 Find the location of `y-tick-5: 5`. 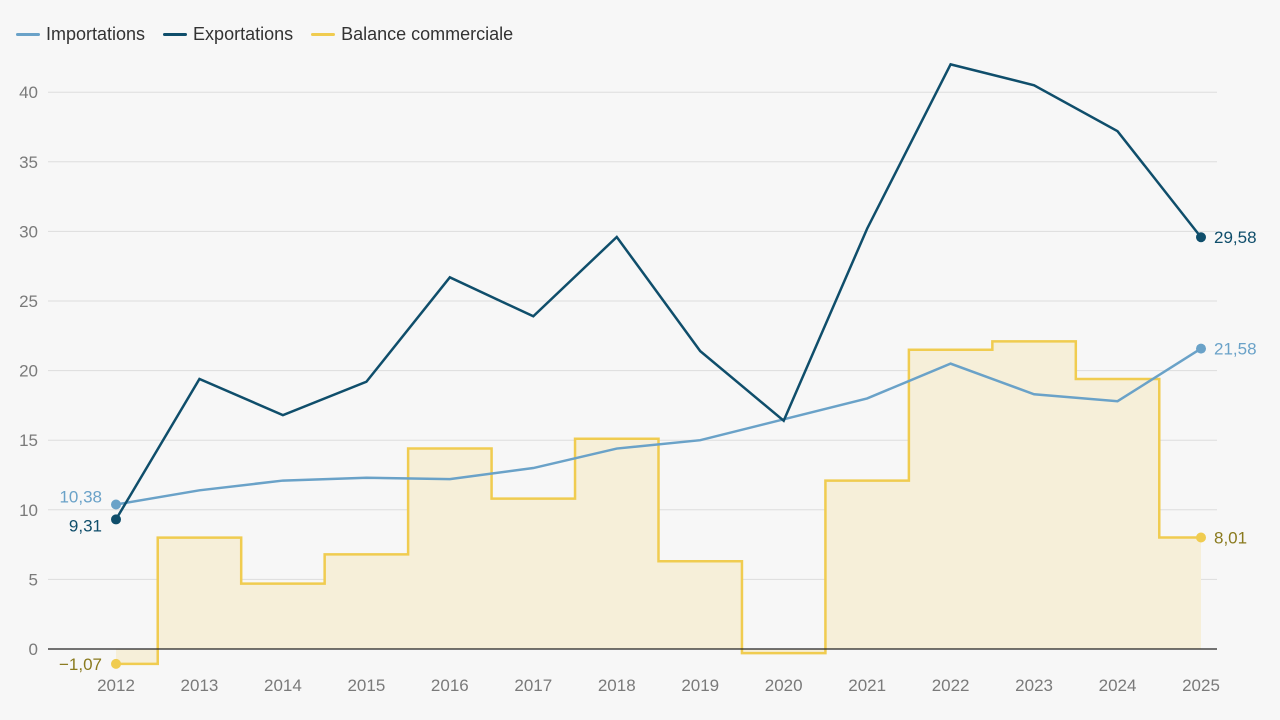

y-tick-5: 5 is located at coordinates (33, 579).